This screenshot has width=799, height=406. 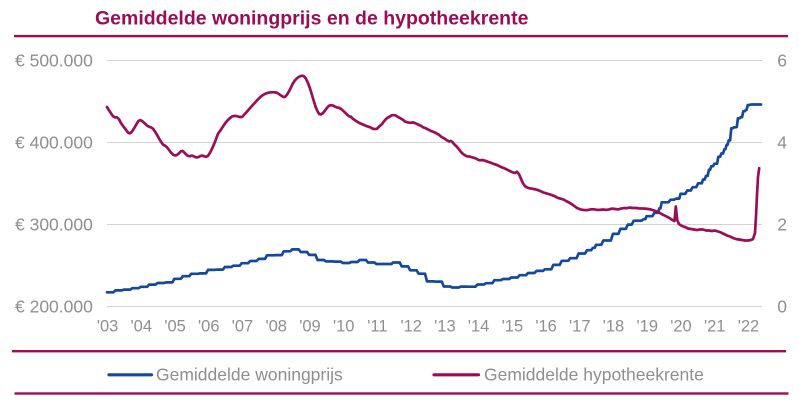 What do you see at coordinates (243, 327) in the screenshot?
I see `svg-text: '07` at bounding box center [243, 327].